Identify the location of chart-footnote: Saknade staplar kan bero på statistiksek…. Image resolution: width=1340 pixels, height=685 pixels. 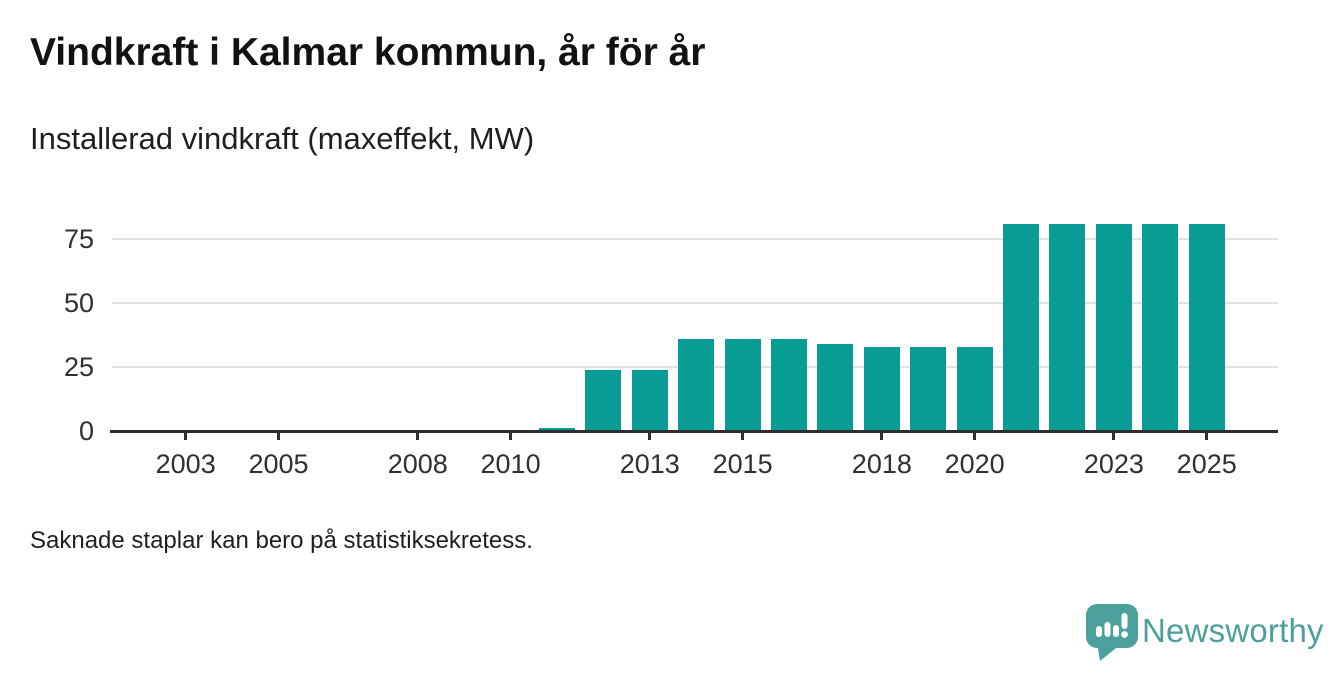
(281, 540).